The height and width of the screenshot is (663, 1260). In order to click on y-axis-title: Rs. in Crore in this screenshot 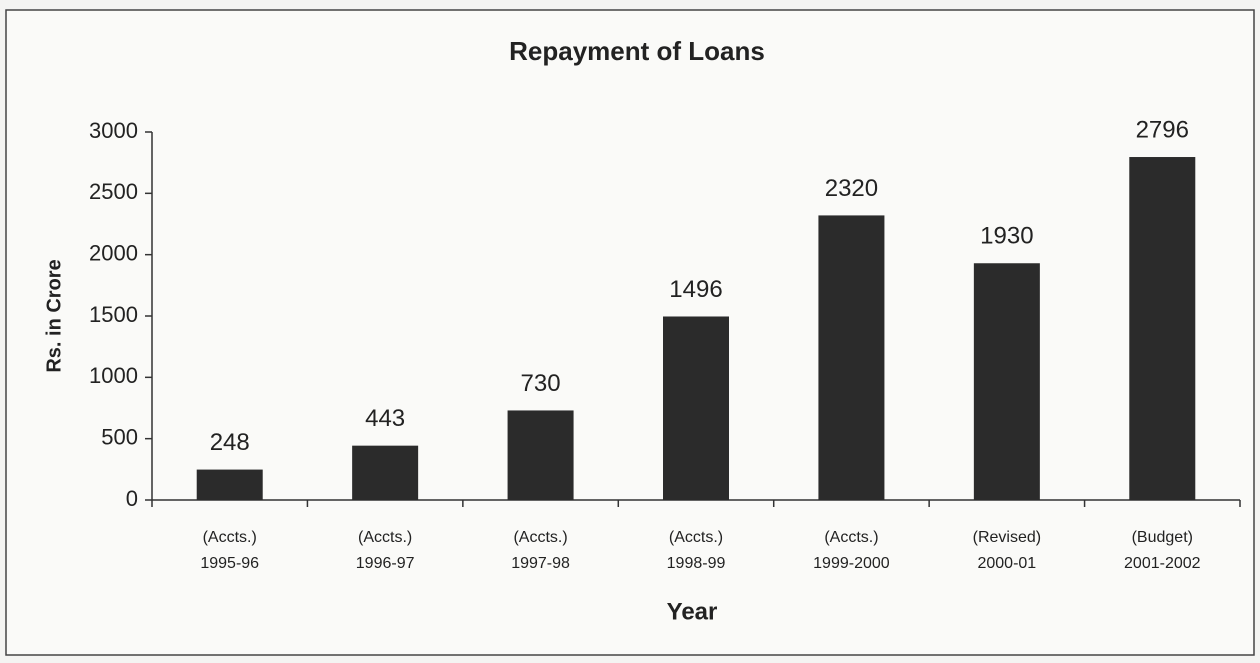, I will do `click(54, 315)`.